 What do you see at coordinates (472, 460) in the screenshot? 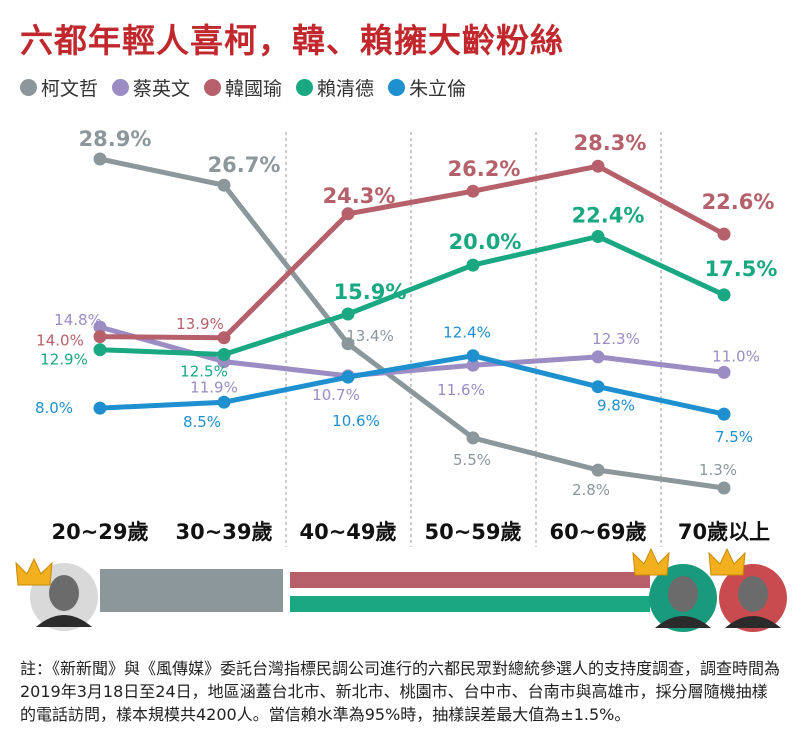
I see `data-label: 5.5%` at bounding box center [472, 460].